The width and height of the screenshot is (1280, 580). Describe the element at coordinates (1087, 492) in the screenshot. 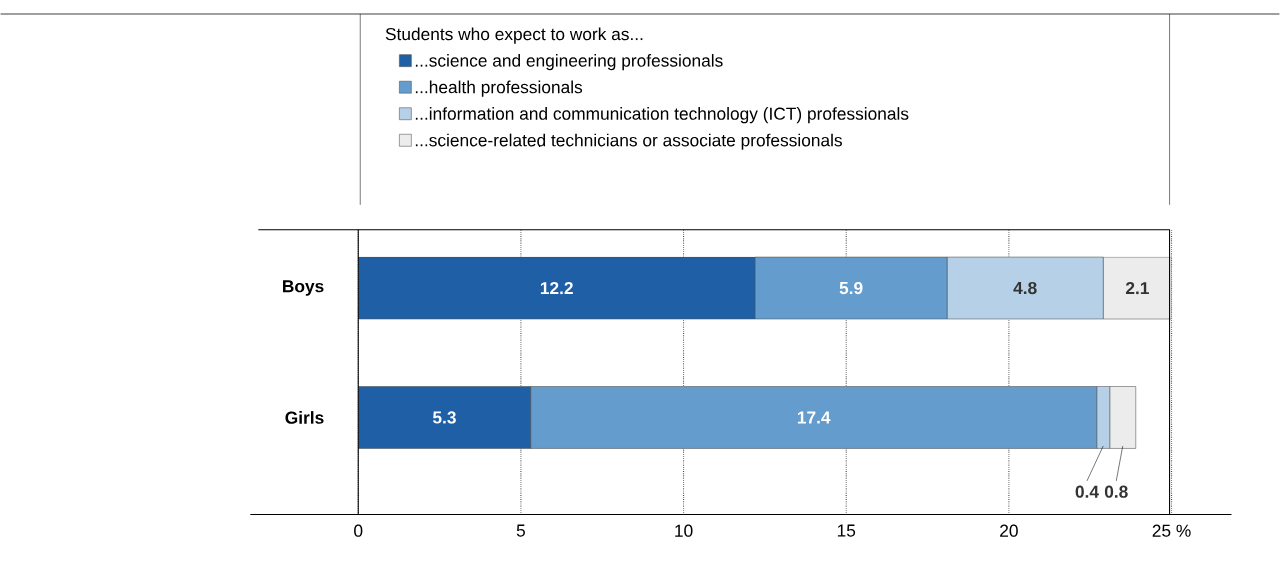

I see `data-label: 0.4` at that location.